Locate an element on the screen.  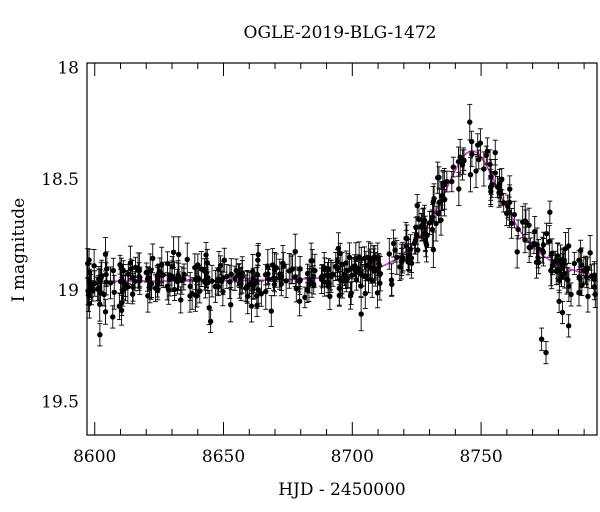
y-axis-label: I magnitude is located at coordinates (19, 250).